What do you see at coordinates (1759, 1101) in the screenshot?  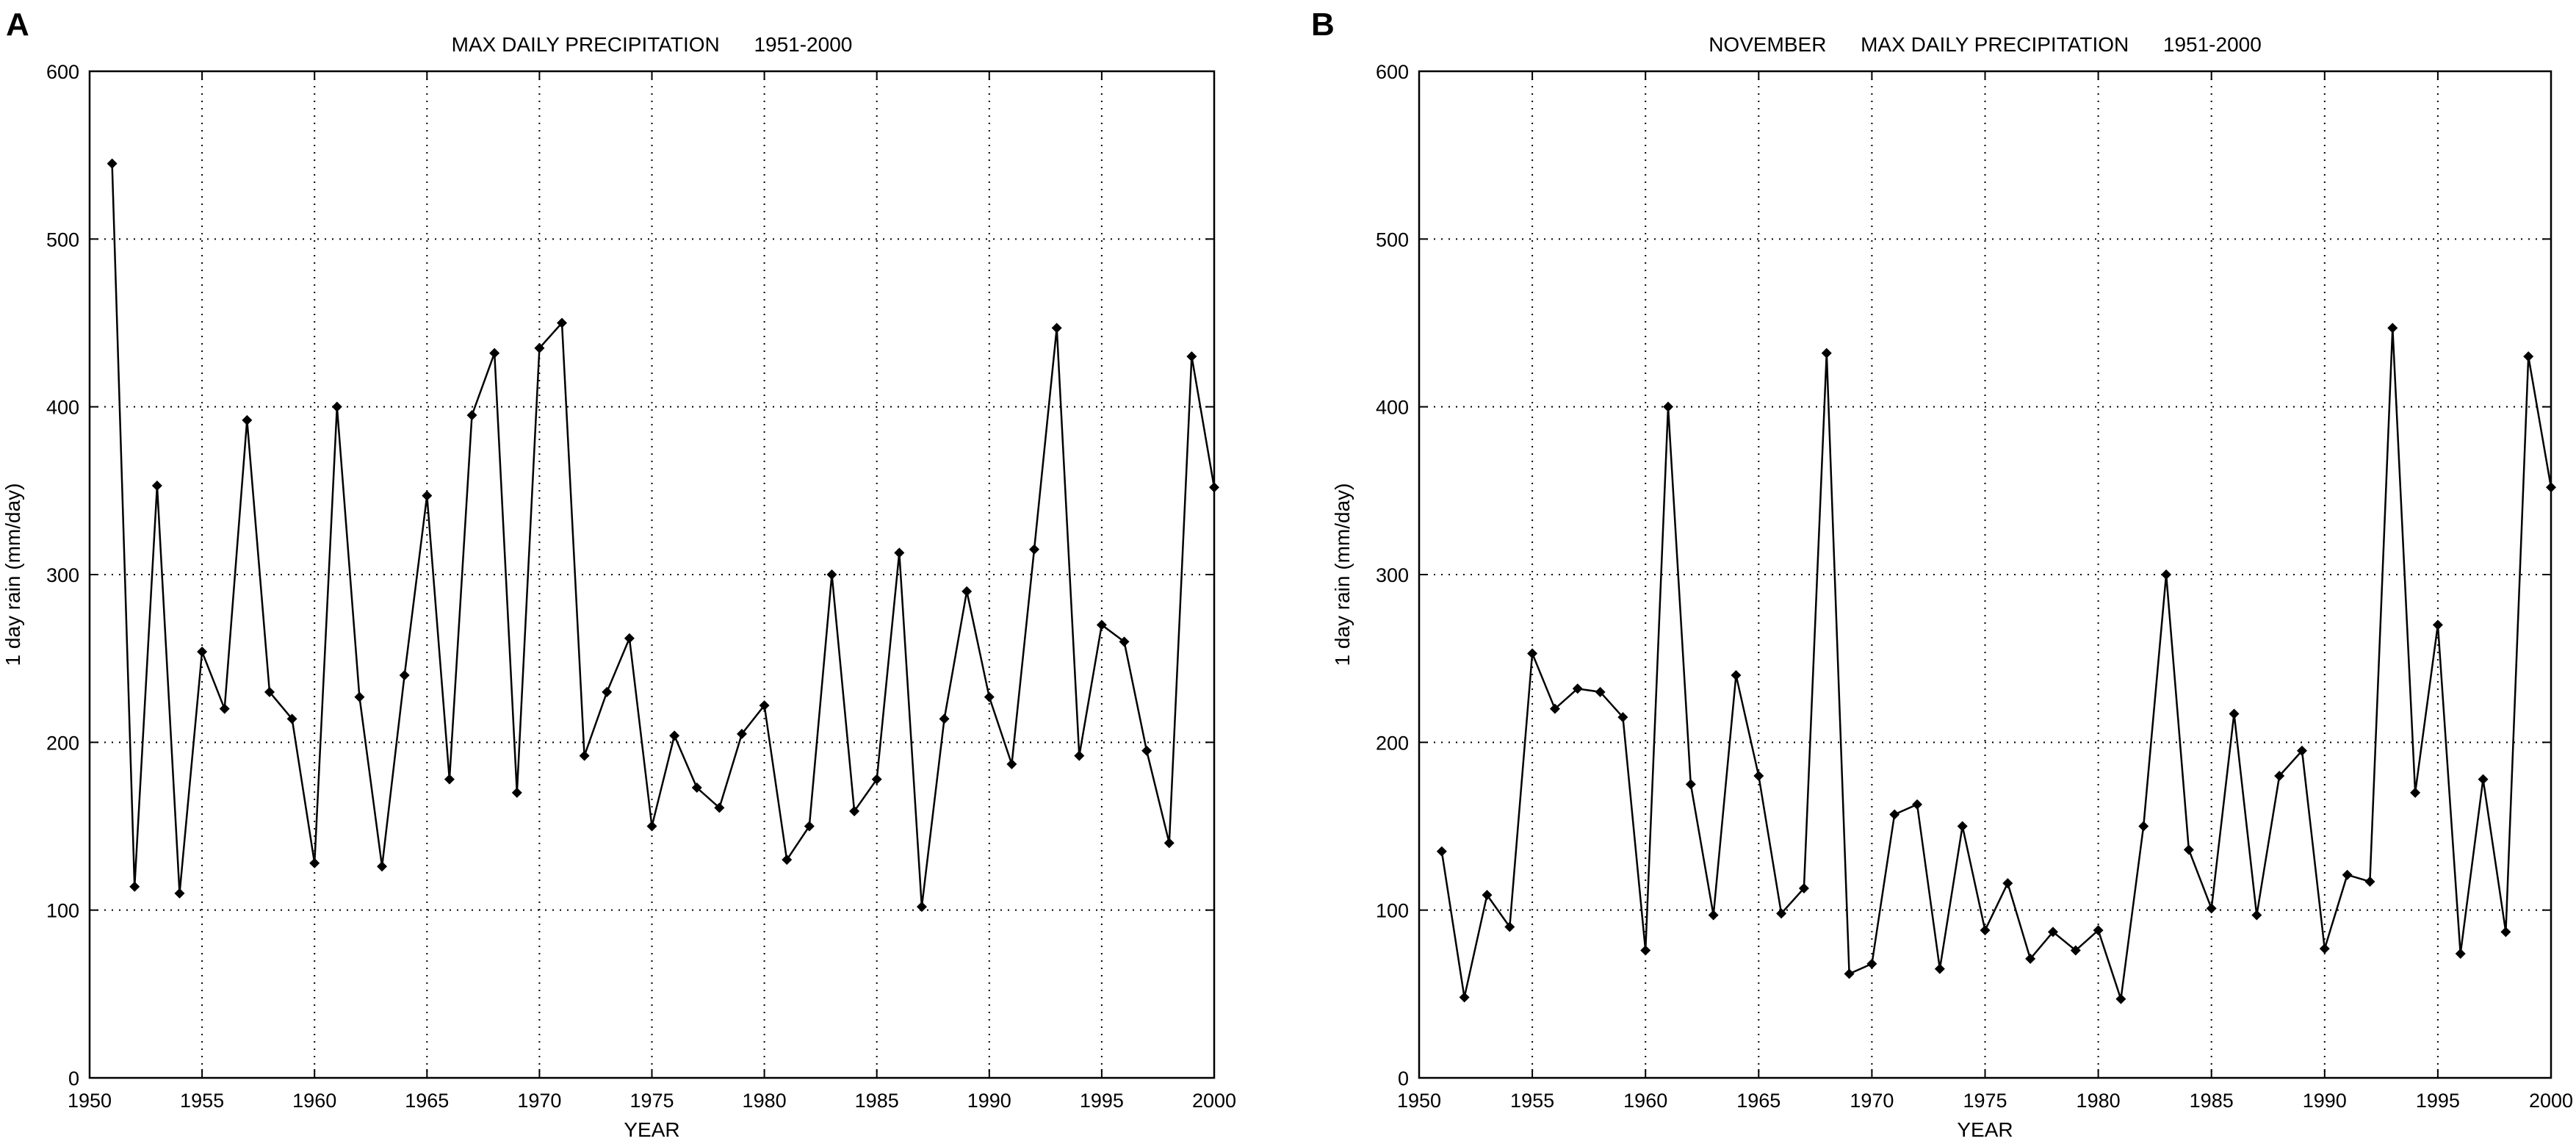 I see `x-tick-label: 1965` at bounding box center [1759, 1101].